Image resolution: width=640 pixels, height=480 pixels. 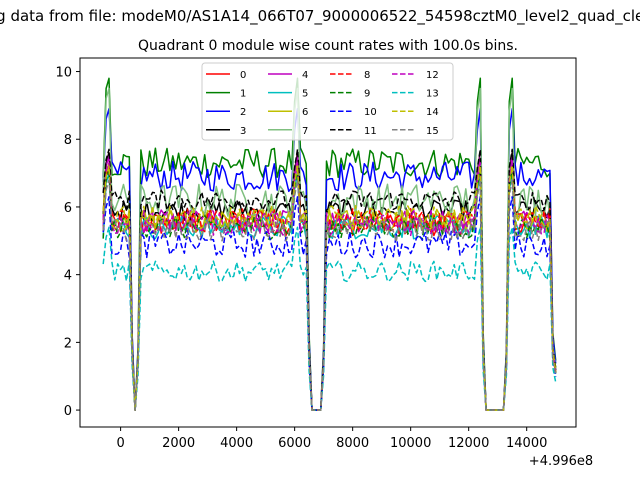 I want to click on x-tick-label: 10000, so click(x=410, y=443).